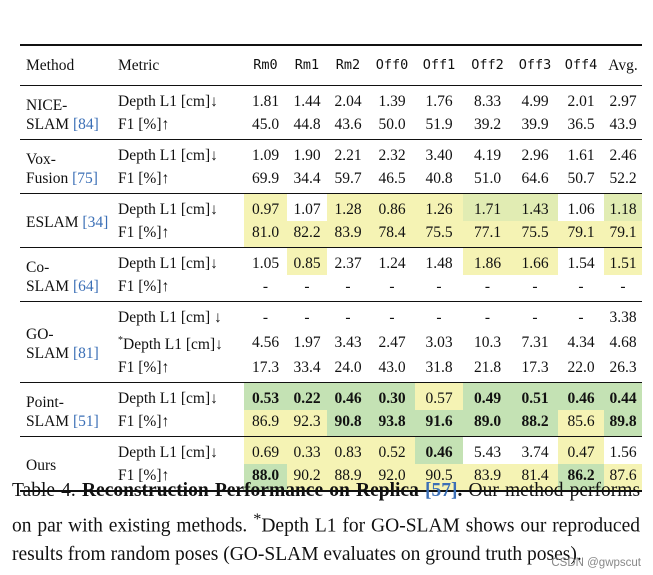 The image size is (653, 575). I want to click on value-cell: 1.97, so click(307, 343).